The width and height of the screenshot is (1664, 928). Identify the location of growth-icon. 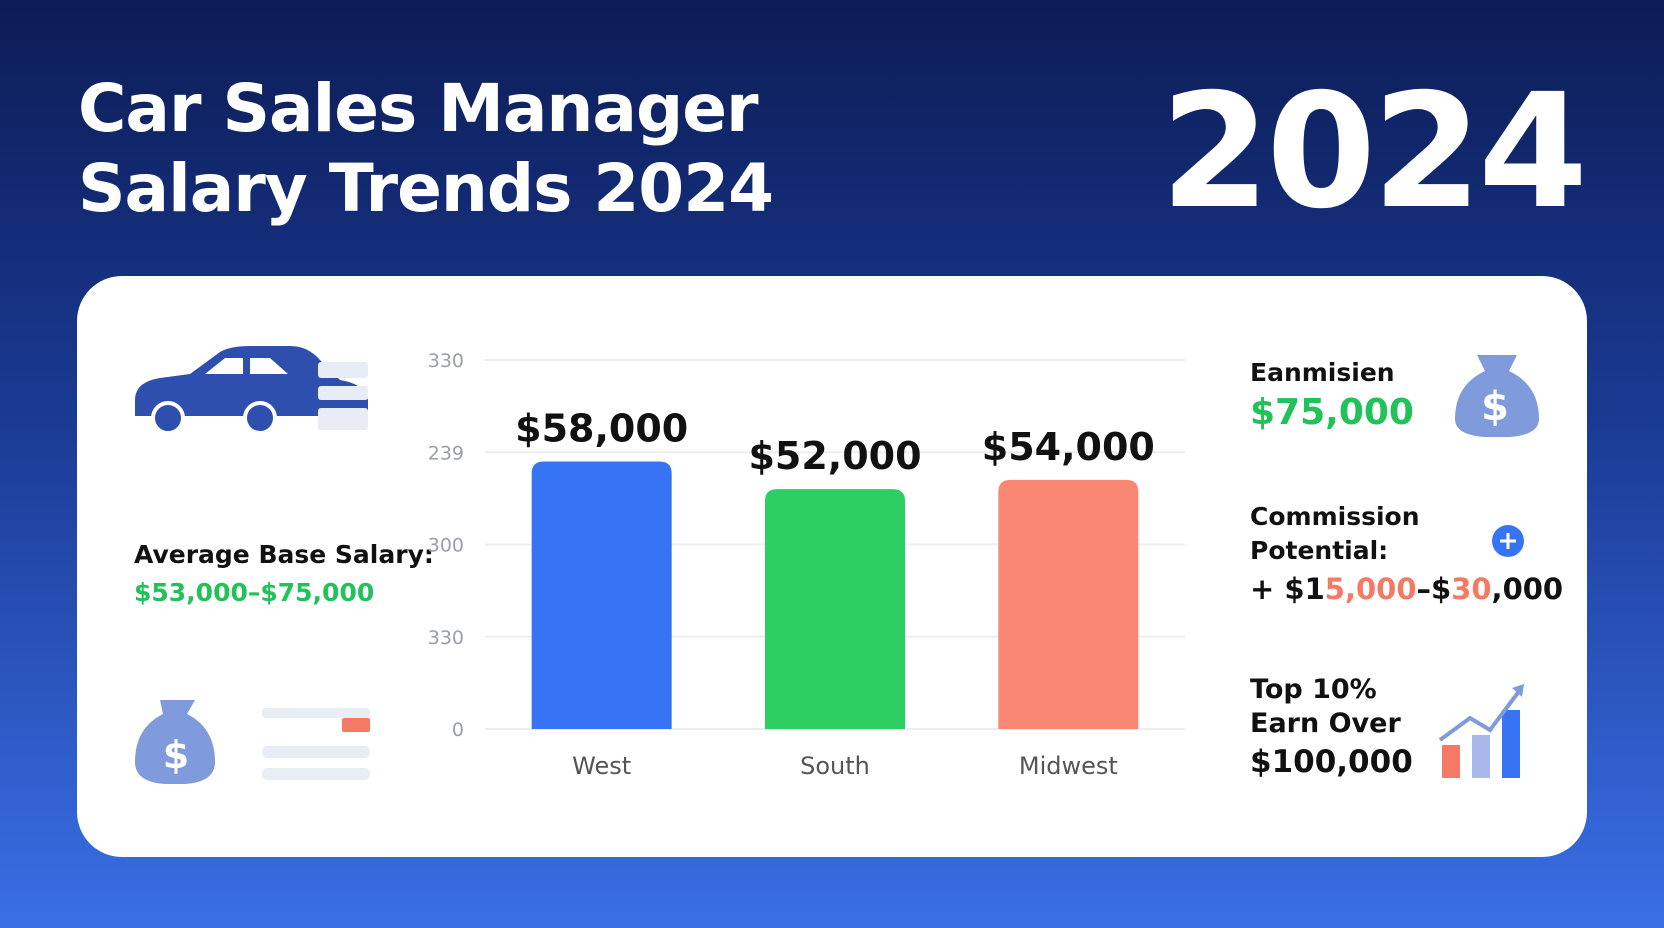
(1481, 731).